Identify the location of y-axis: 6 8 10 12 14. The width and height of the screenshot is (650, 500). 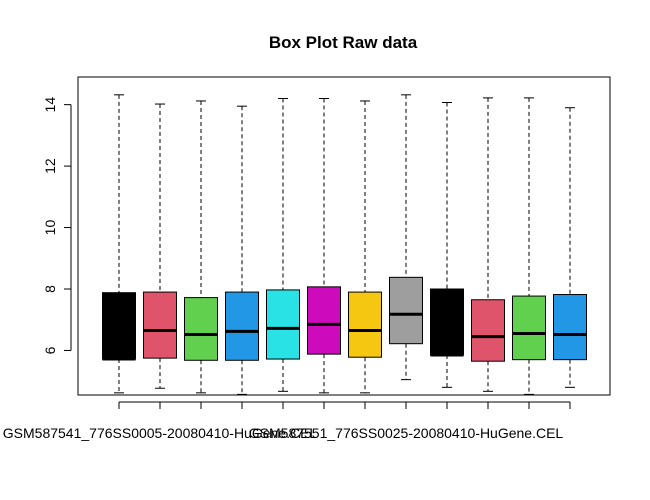
(57, 225).